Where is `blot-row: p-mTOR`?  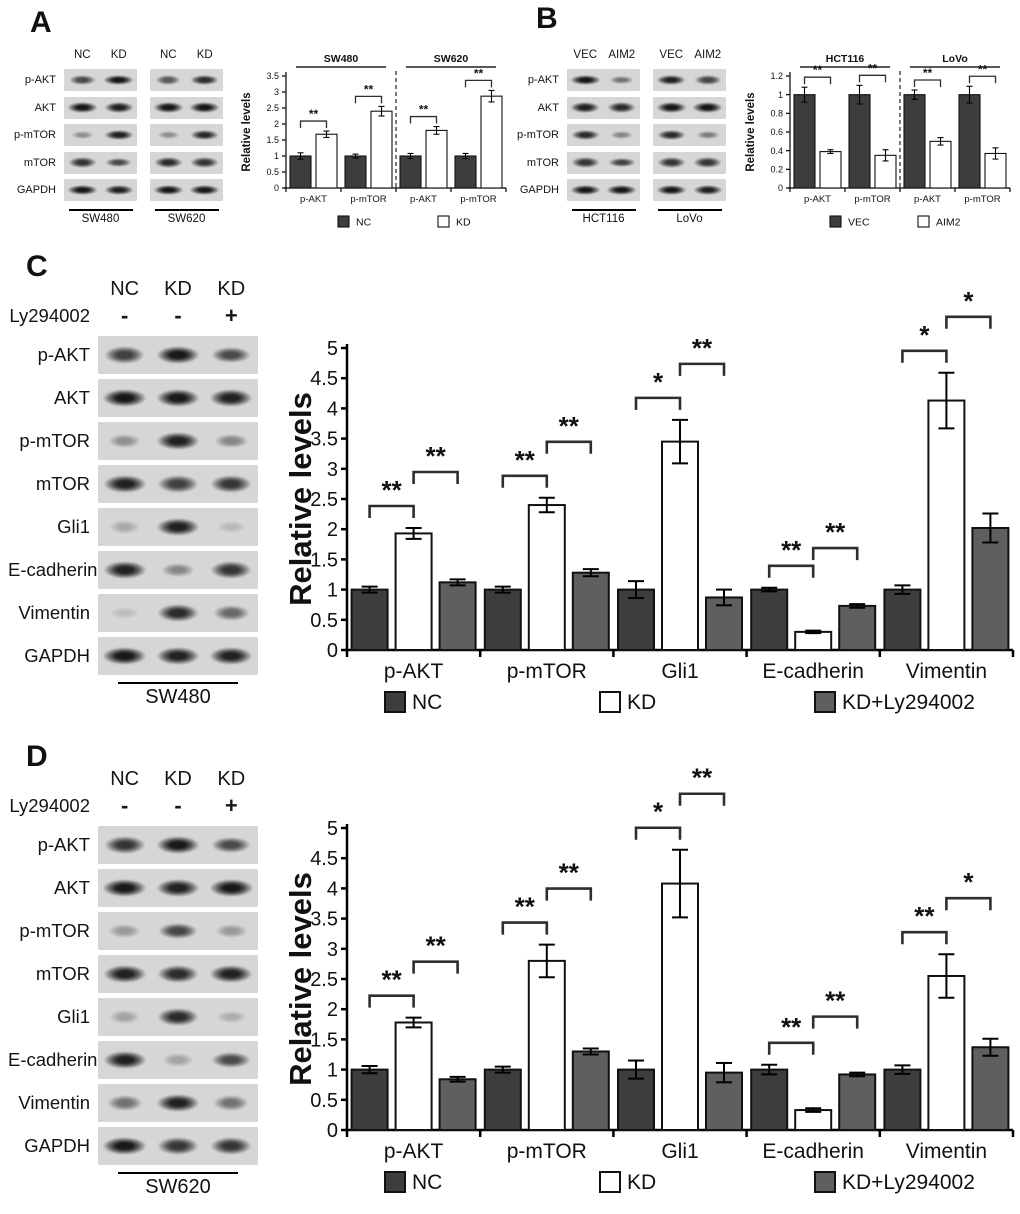 blot-row: p-mTOR is located at coordinates (133, 931).